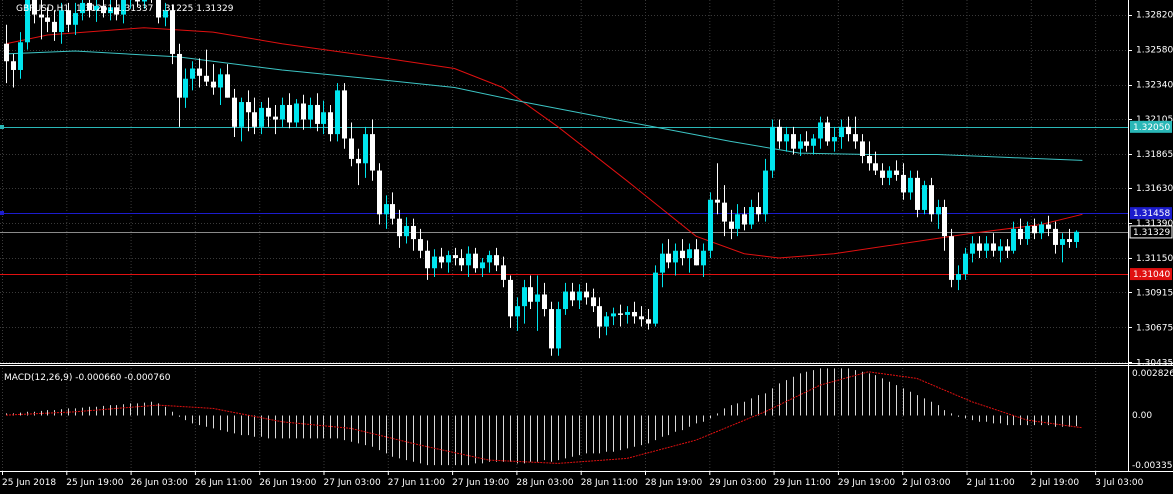 This screenshot has height=494, width=1173. Describe the element at coordinates (991, 483) in the screenshot. I see `time-axis-label: 2 Jul 11:00` at that location.